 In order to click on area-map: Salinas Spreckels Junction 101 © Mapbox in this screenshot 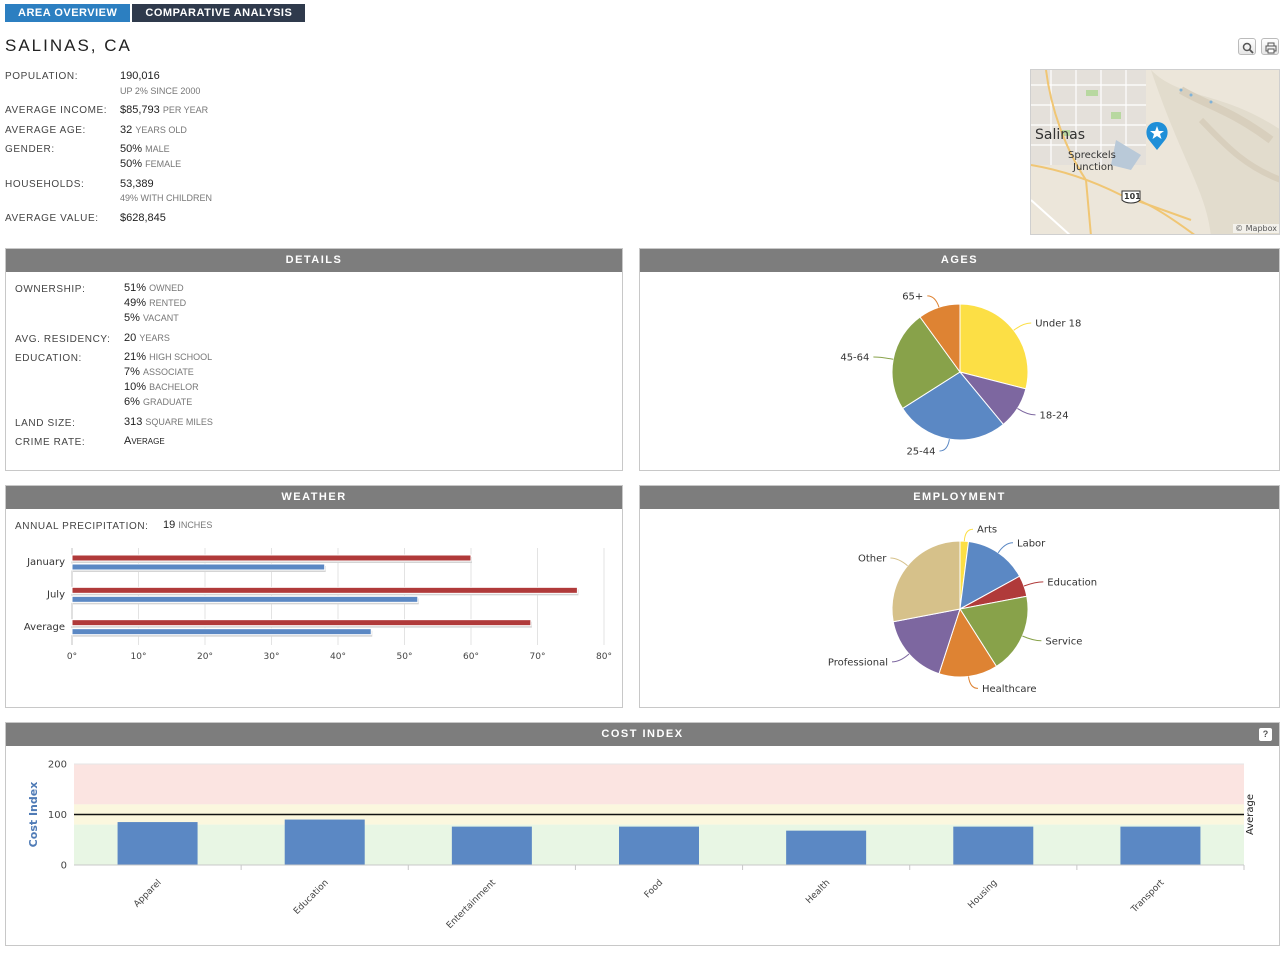, I will do `click(1155, 152)`.